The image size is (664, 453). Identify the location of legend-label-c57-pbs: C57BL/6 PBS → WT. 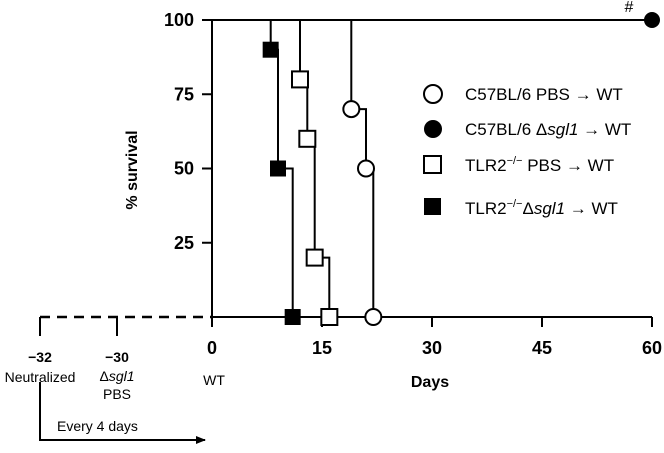
(544, 94).